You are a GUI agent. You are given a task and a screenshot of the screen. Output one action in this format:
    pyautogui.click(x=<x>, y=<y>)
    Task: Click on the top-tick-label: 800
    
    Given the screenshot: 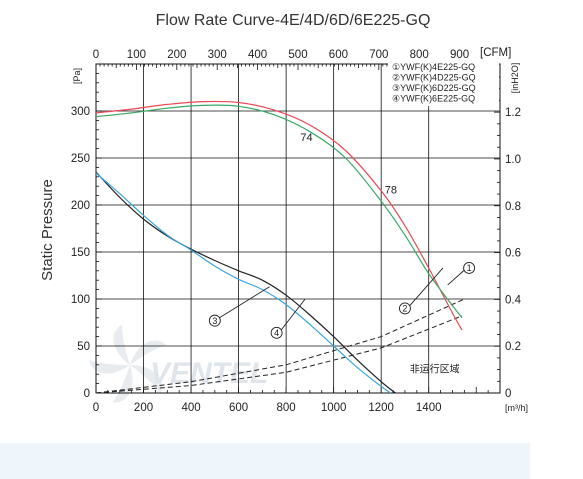 What is the action you would take?
    pyautogui.click(x=419, y=55)
    